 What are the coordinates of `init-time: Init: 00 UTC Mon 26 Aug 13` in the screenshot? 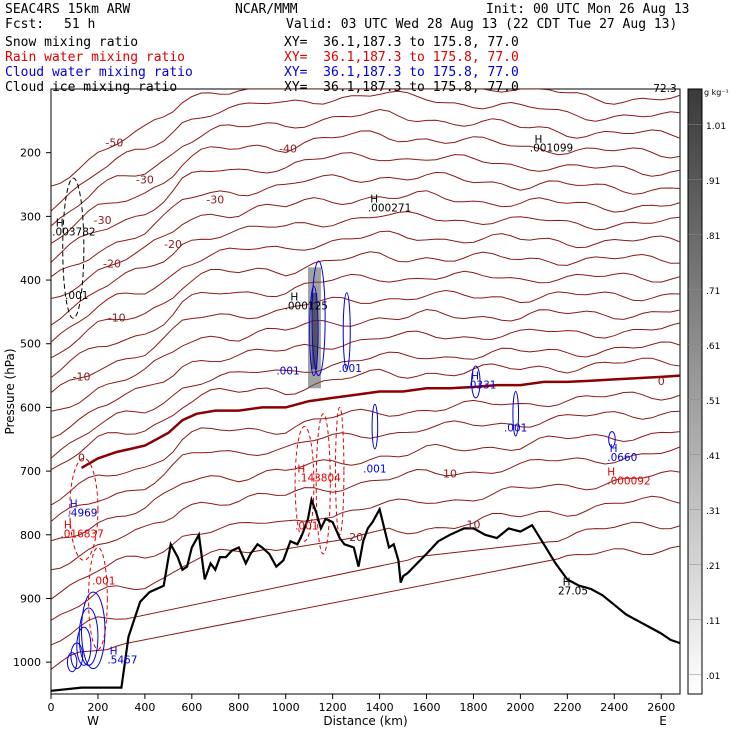 It's located at (588, 9).